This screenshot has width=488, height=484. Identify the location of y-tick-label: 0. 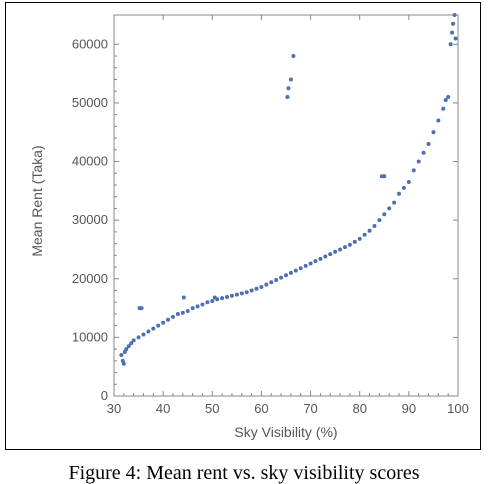
(104, 395).